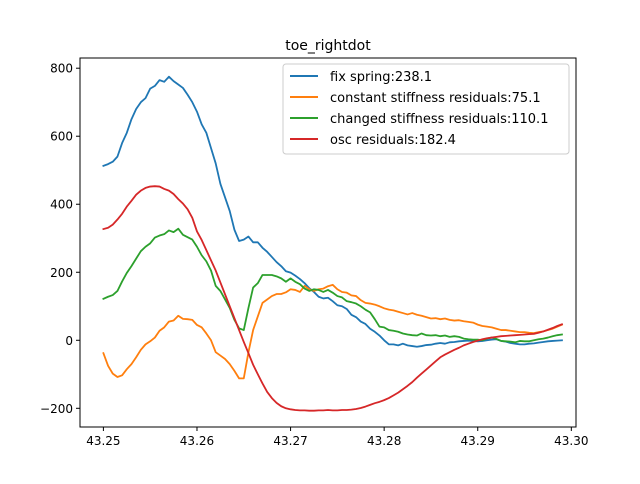 The image size is (640, 484). Describe the element at coordinates (61, 205) in the screenshot. I see `y-tick-label: 400` at that location.